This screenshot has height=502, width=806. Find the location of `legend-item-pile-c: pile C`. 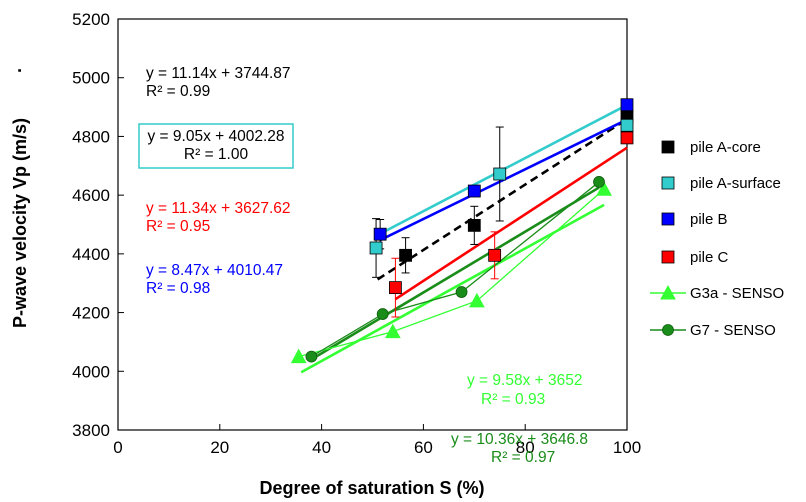

legend-item-pile-c: pile C is located at coordinates (695, 257).